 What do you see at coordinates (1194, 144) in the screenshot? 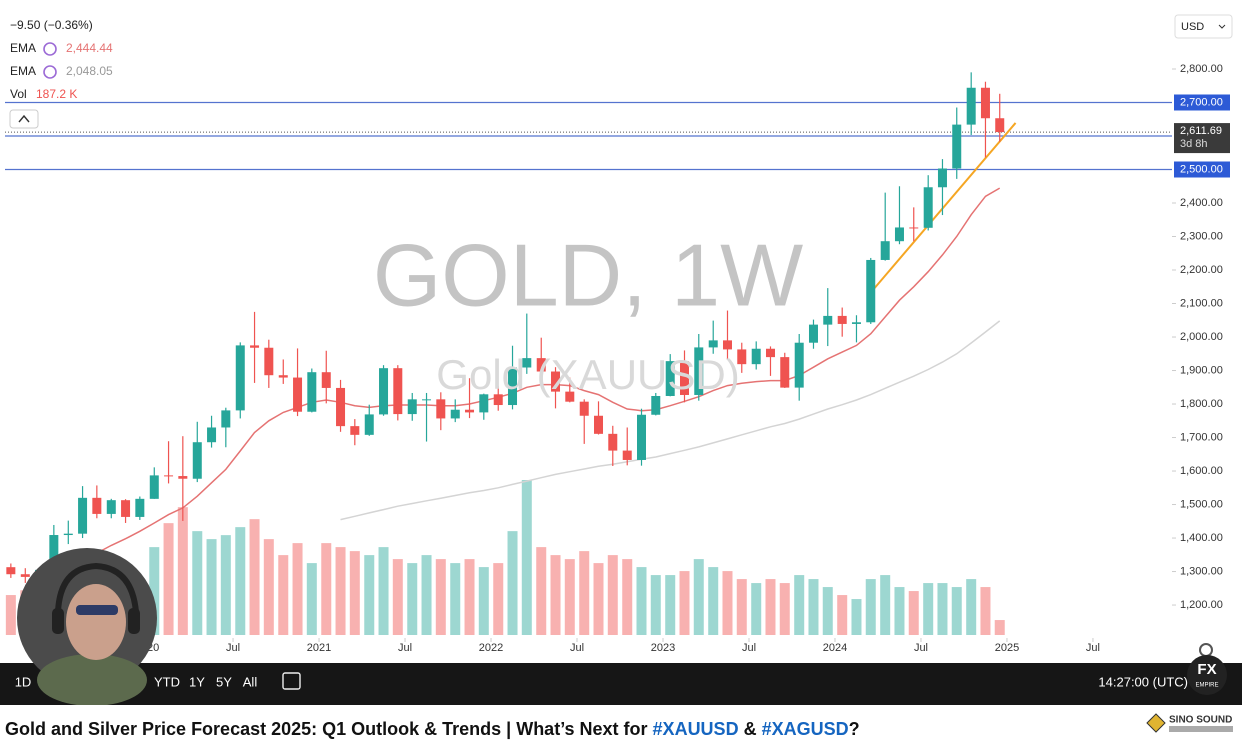
I see `countdown-label: 3d 8h` at bounding box center [1194, 144].